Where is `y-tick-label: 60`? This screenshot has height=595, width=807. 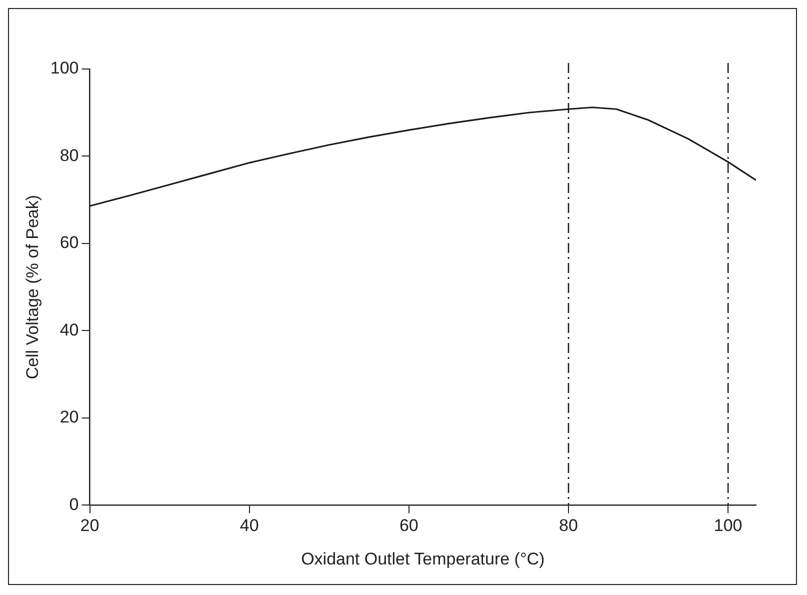 y-tick-label: 60 is located at coordinates (69, 242).